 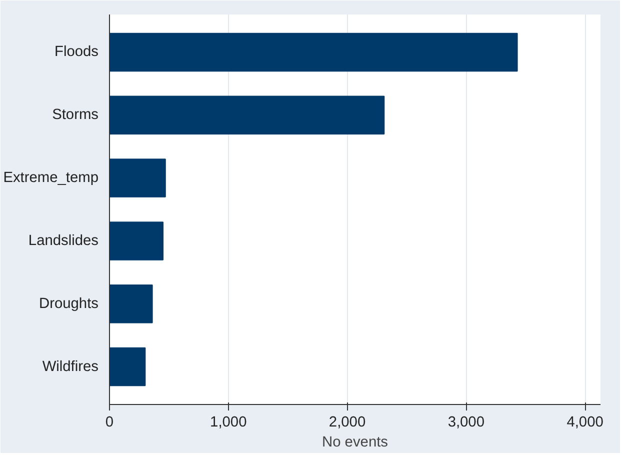 I want to click on y-tick-label: Landslides, so click(x=63, y=240).